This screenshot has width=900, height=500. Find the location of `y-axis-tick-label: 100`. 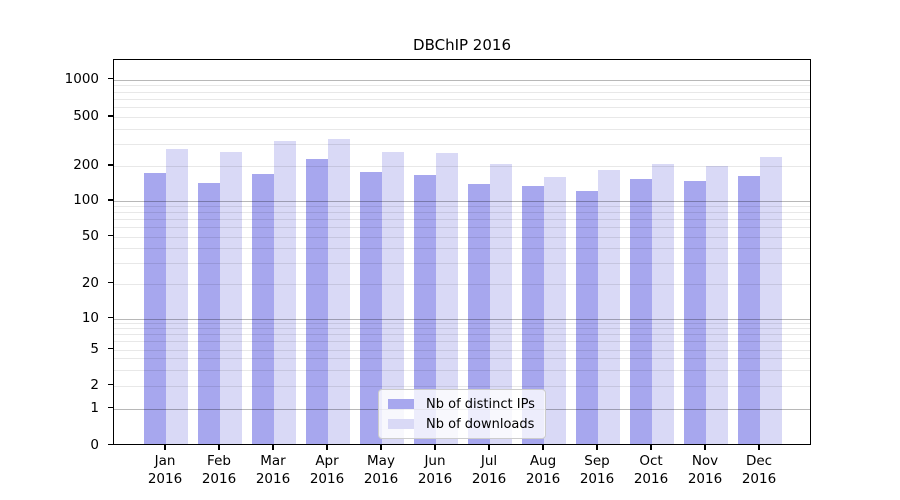

y-axis-tick-label: 100 is located at coordinates (86, 200).